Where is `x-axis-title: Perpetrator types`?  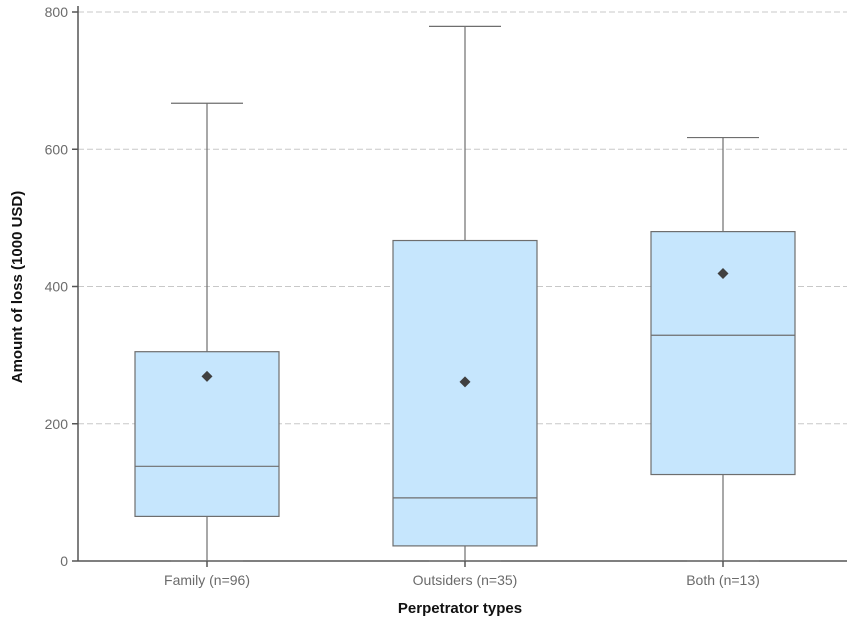 x-axis-title: Perpetrator types is located at coordinates (460, 608).